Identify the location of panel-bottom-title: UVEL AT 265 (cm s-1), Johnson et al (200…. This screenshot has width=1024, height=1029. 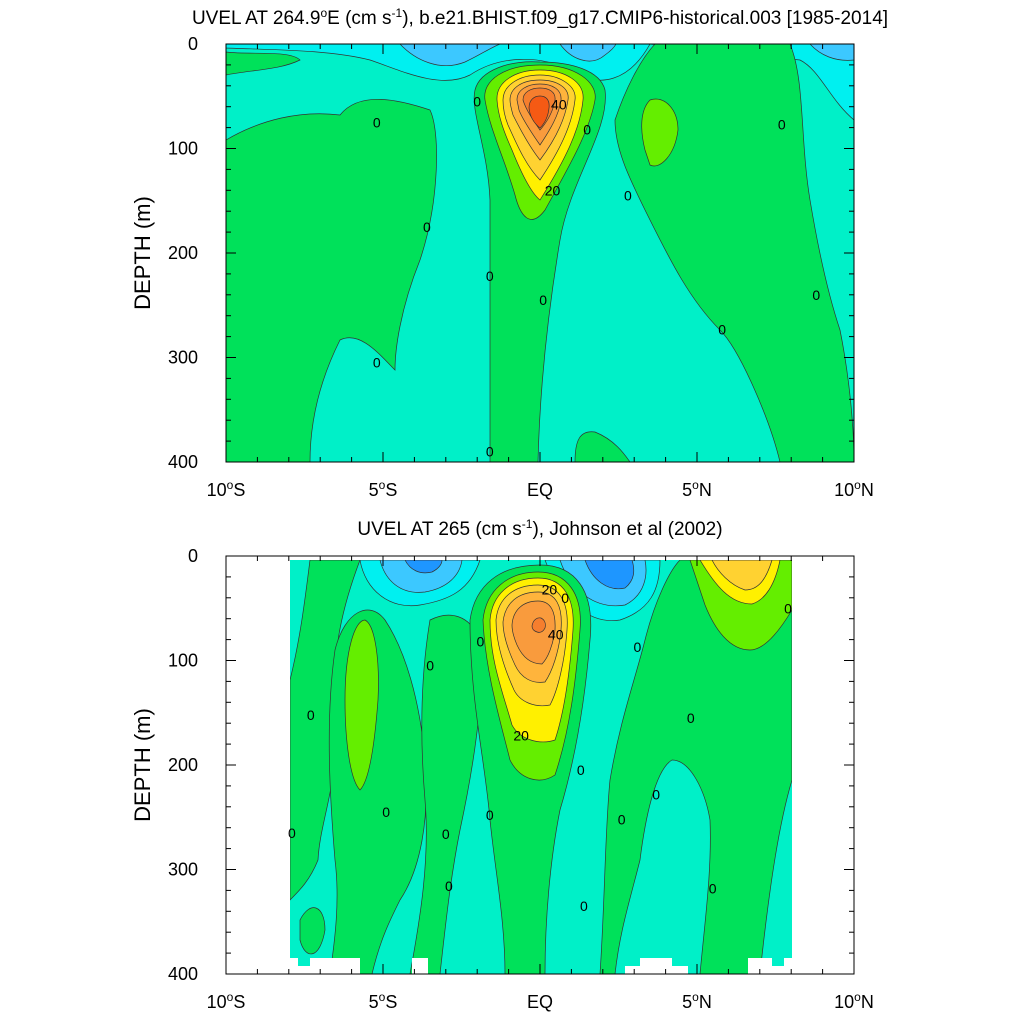
(539, 528).